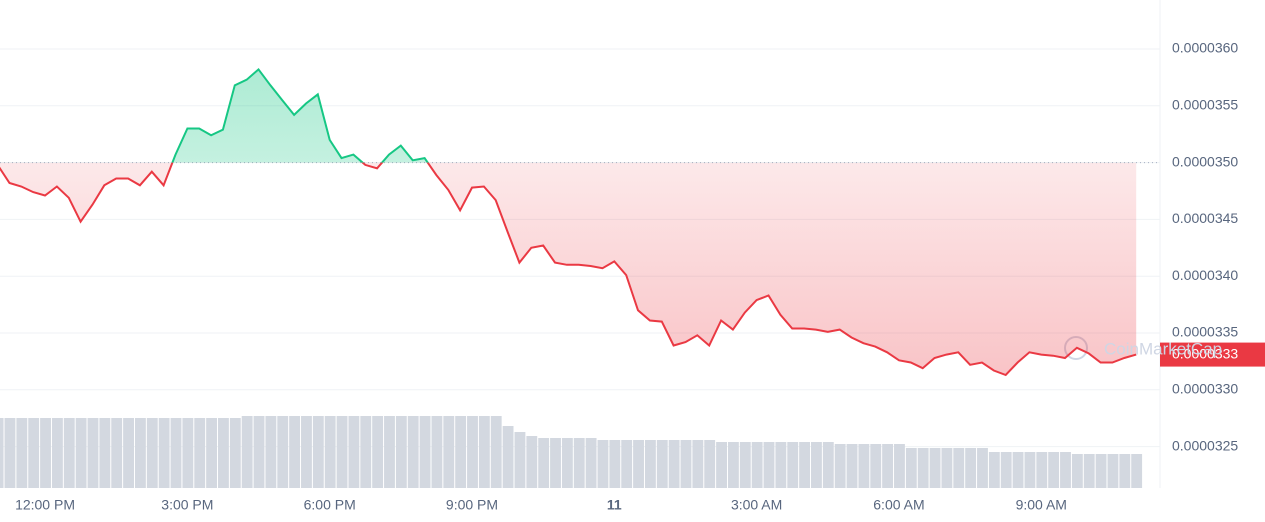 The width and height of the screenshot is (1265, 522). What do you see at coordinates (1205, 48) in the screenshot?
I see `y-tick-label: 0.0000360` at bounding box center [1205, 48].